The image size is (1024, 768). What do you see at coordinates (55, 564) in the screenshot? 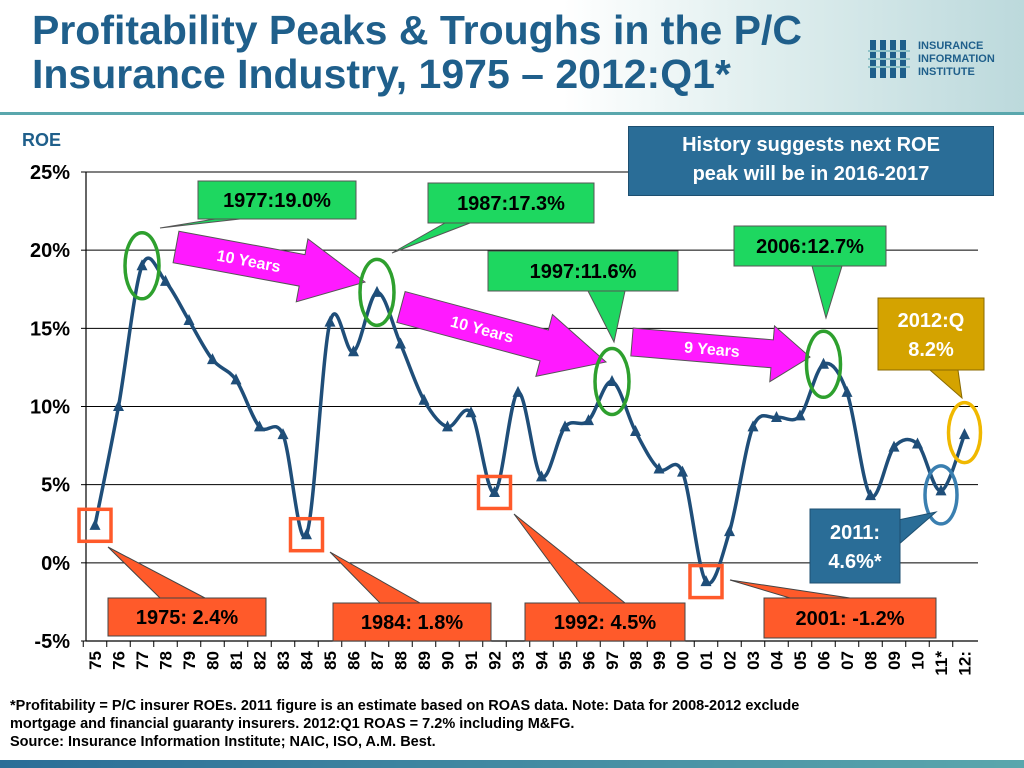
I see `y-tick-label: 0%` at bounding box center [55, 564].